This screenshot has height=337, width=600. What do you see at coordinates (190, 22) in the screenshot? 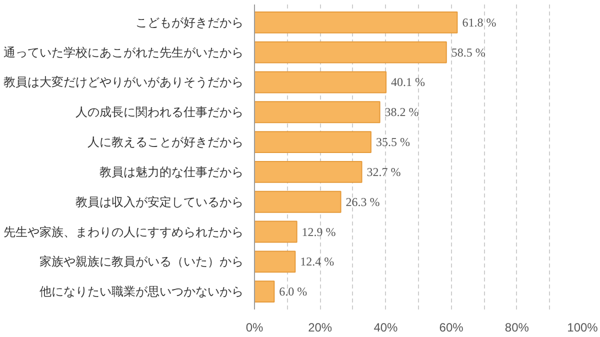
I see `y-tick-label: こどもが好きだから` at bounding box center [190, 22].